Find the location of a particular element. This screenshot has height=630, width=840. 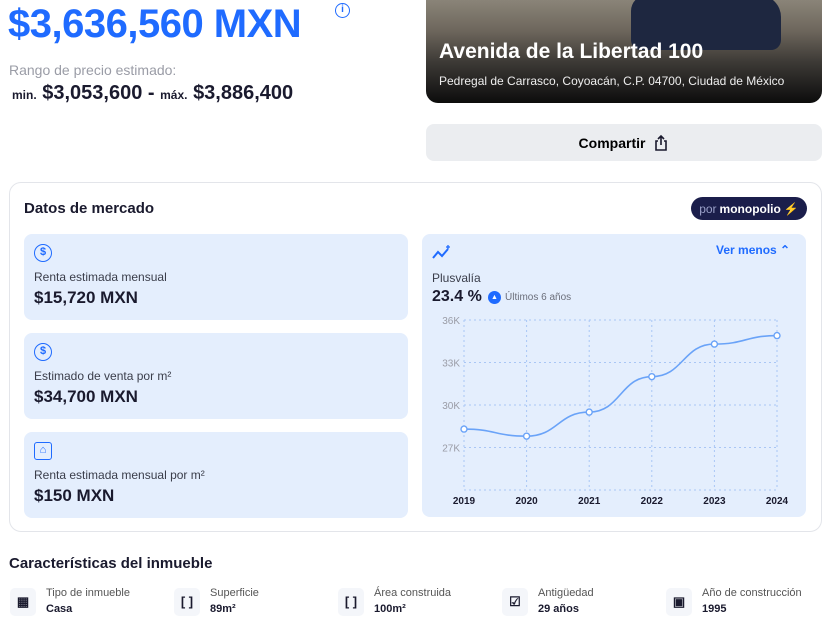

feature-label: Antigüedad is located at coordinates (566, 593).